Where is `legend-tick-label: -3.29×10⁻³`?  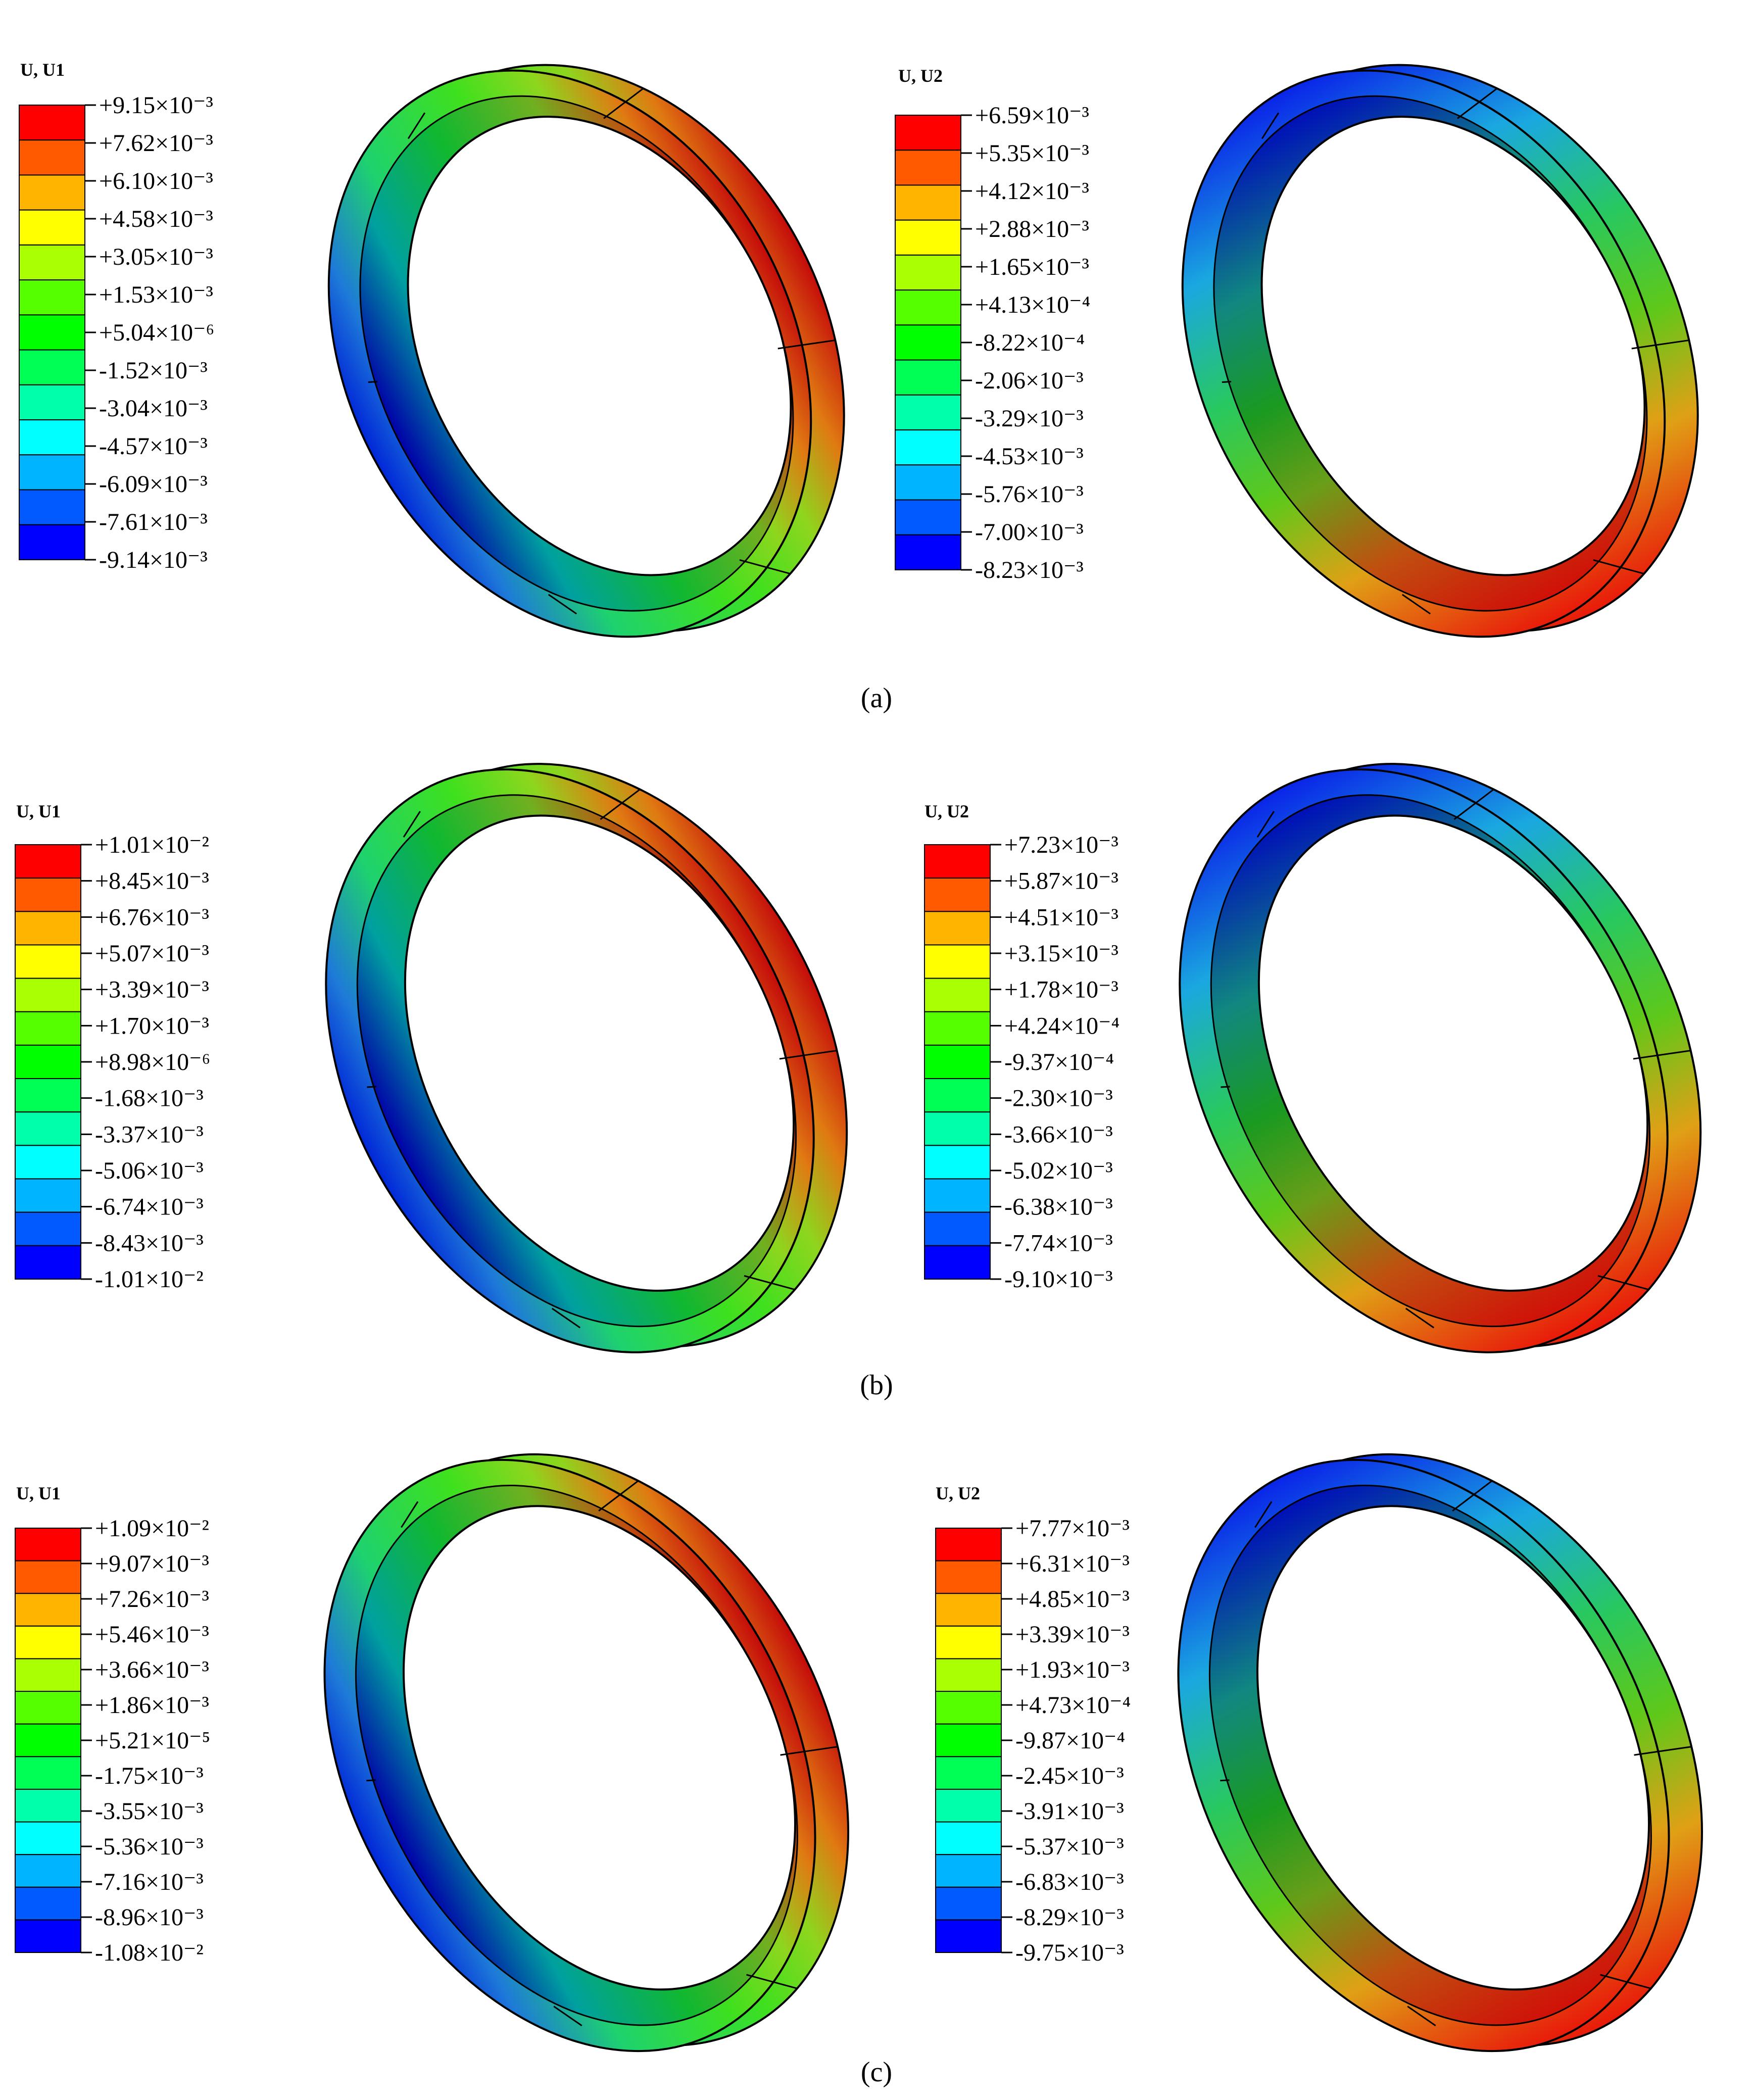 legend-tick-label: -3.29×10⁻³ is located at coordinates (1029, 419).